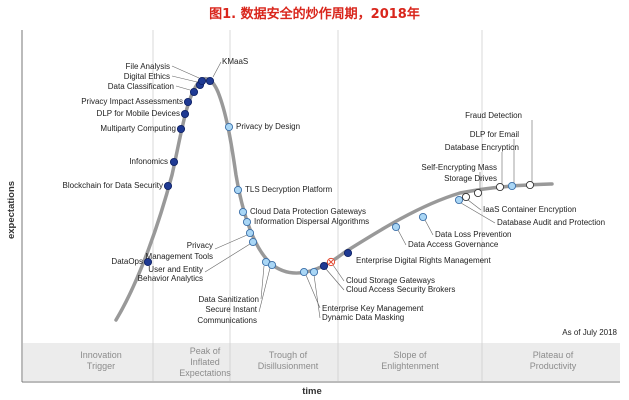 The image size is (629, 400). What do you see at coordinates (373, 308) in the screenshot?
I see `label-enterprise-key-management: Enterprise Key Management` at bounding box center [373, 308].